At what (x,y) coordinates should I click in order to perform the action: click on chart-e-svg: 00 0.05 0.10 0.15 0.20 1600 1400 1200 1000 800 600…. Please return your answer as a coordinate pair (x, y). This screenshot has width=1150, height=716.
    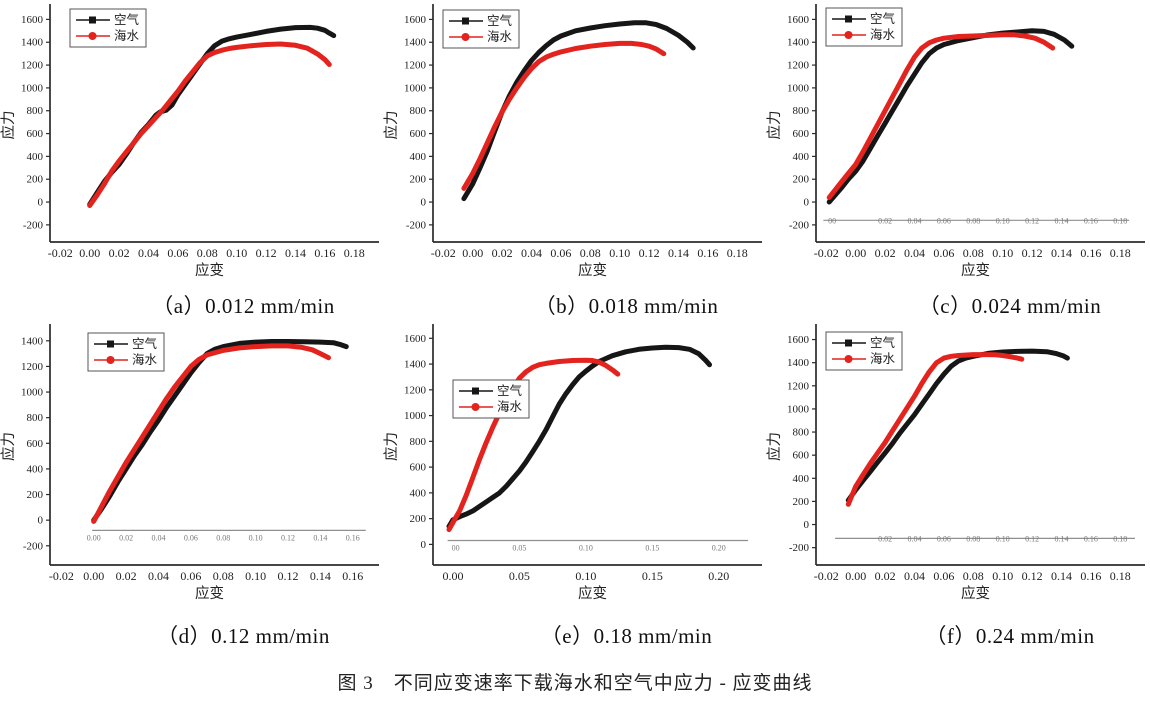
    Looking at the image, I should click on (572, 463).